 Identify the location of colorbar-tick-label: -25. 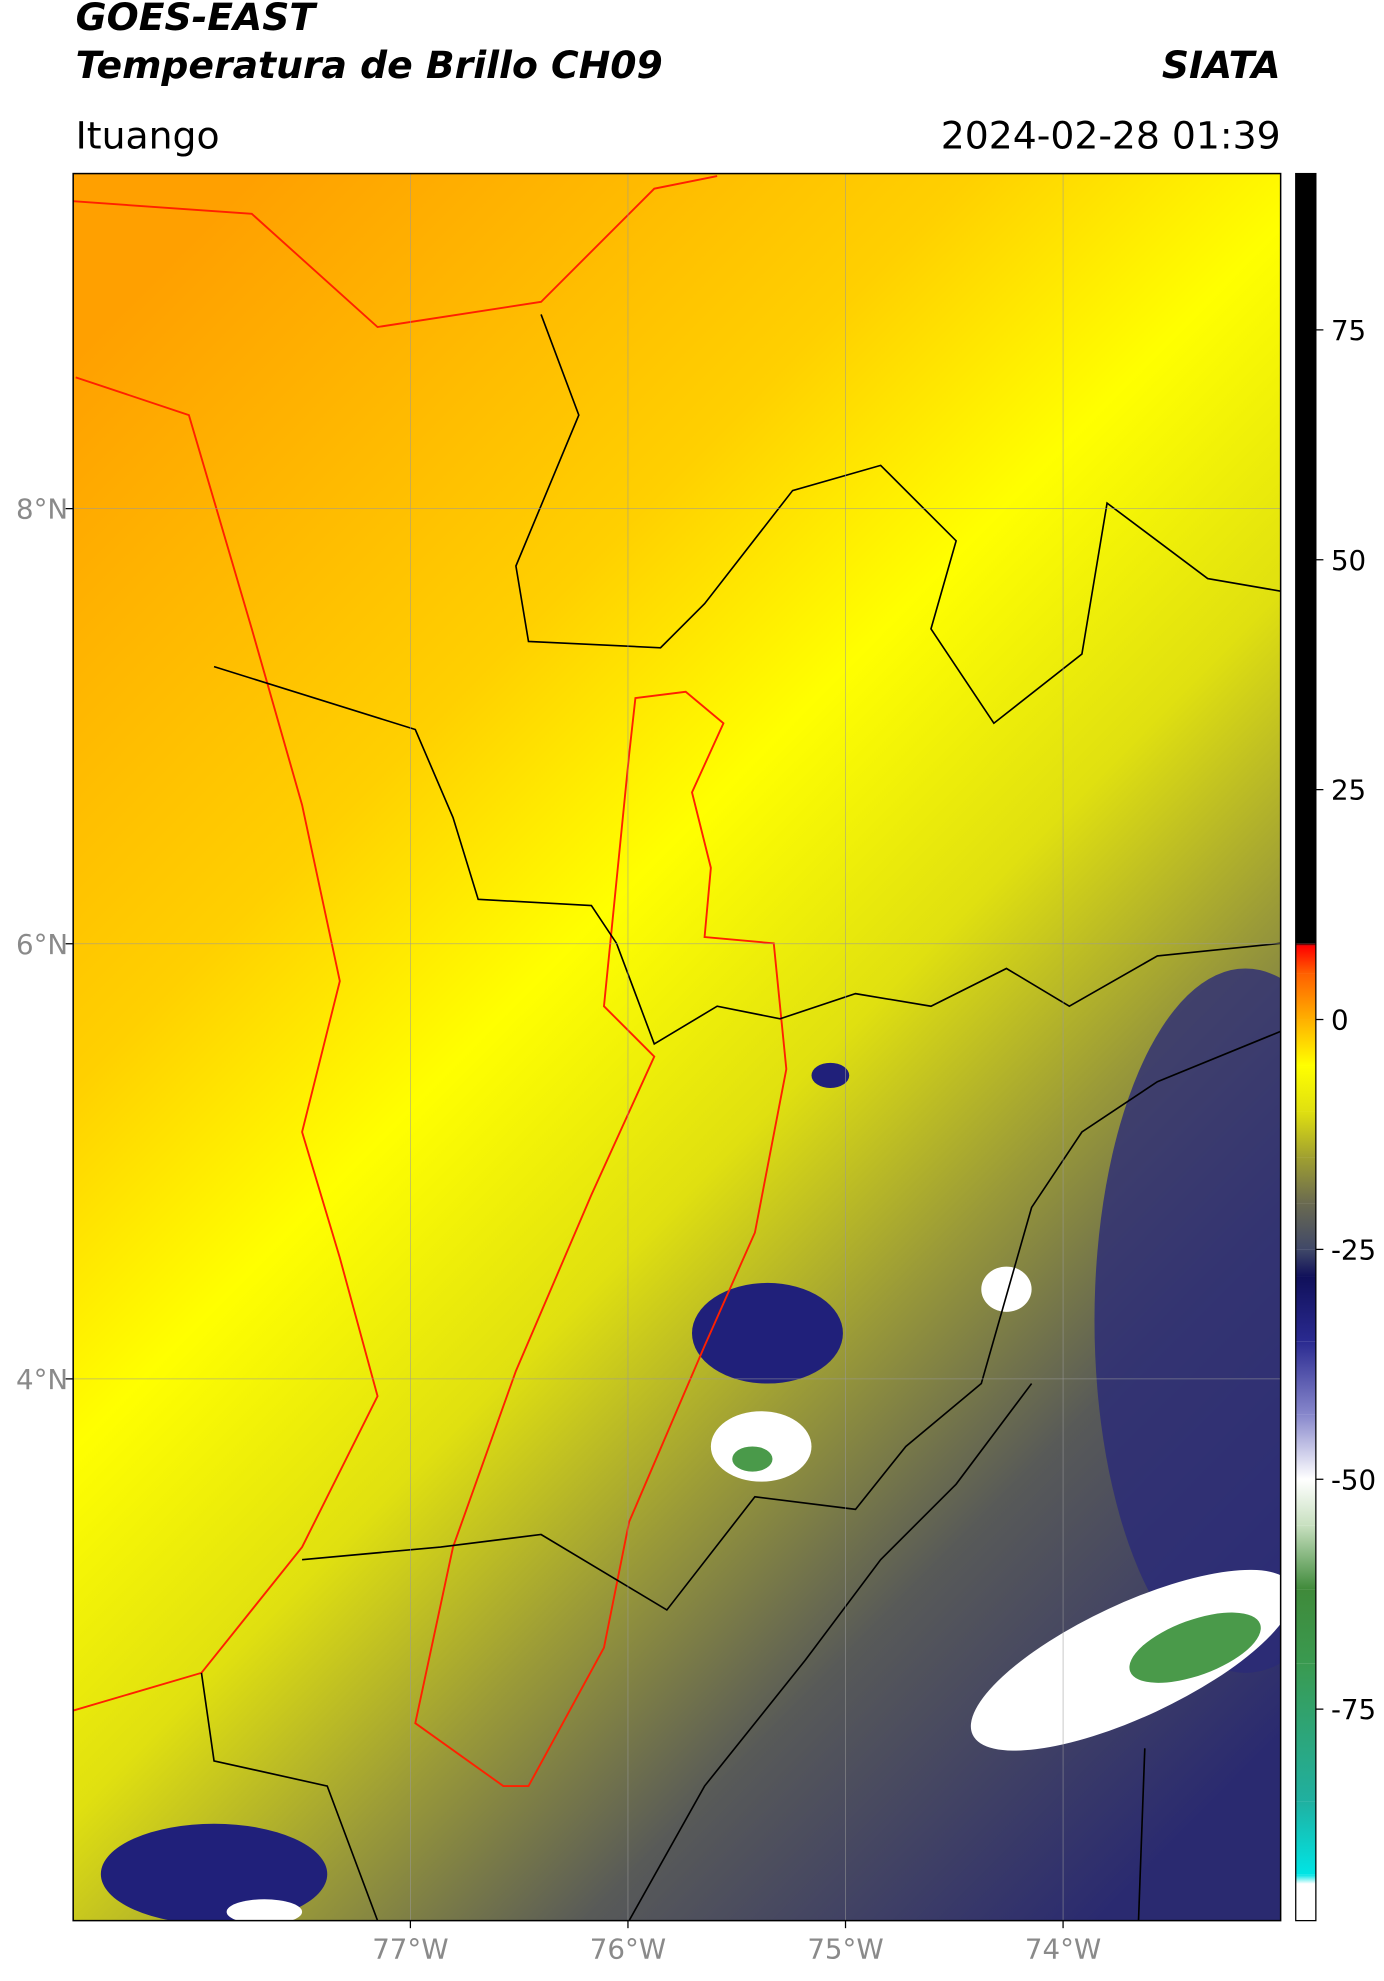
(1353, 1249).